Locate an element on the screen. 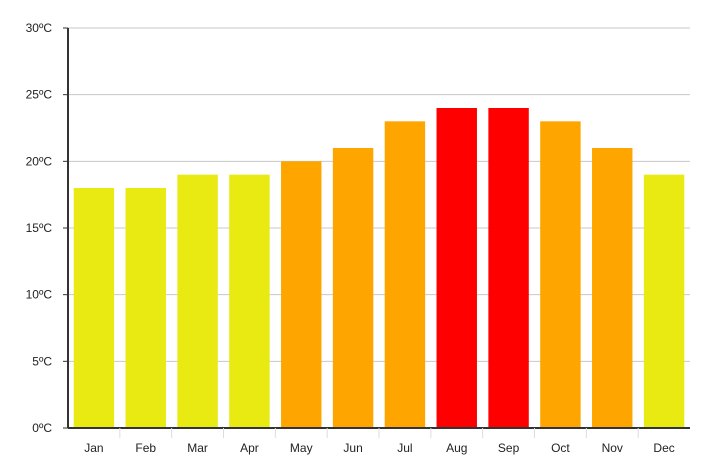  x-tick-label-nov: Nov is located at coordinates (612, 448).